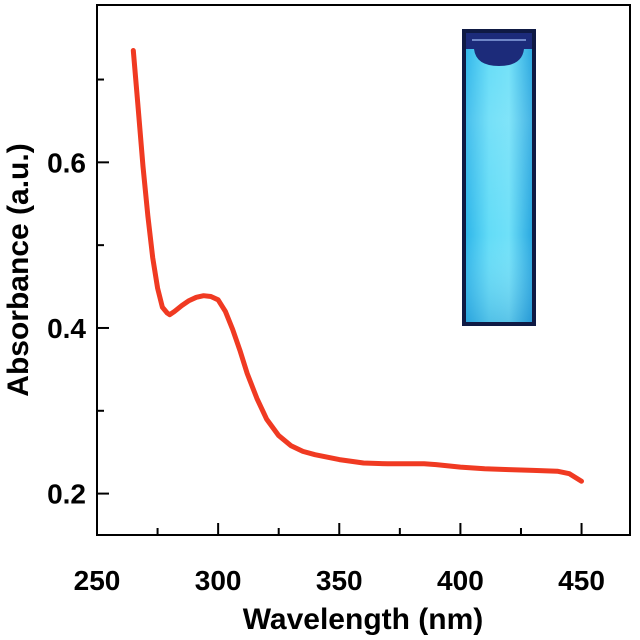  Describe the element at coordinates (499, 57) in the screenshot. I see `cuvette-meniscus` at that location.